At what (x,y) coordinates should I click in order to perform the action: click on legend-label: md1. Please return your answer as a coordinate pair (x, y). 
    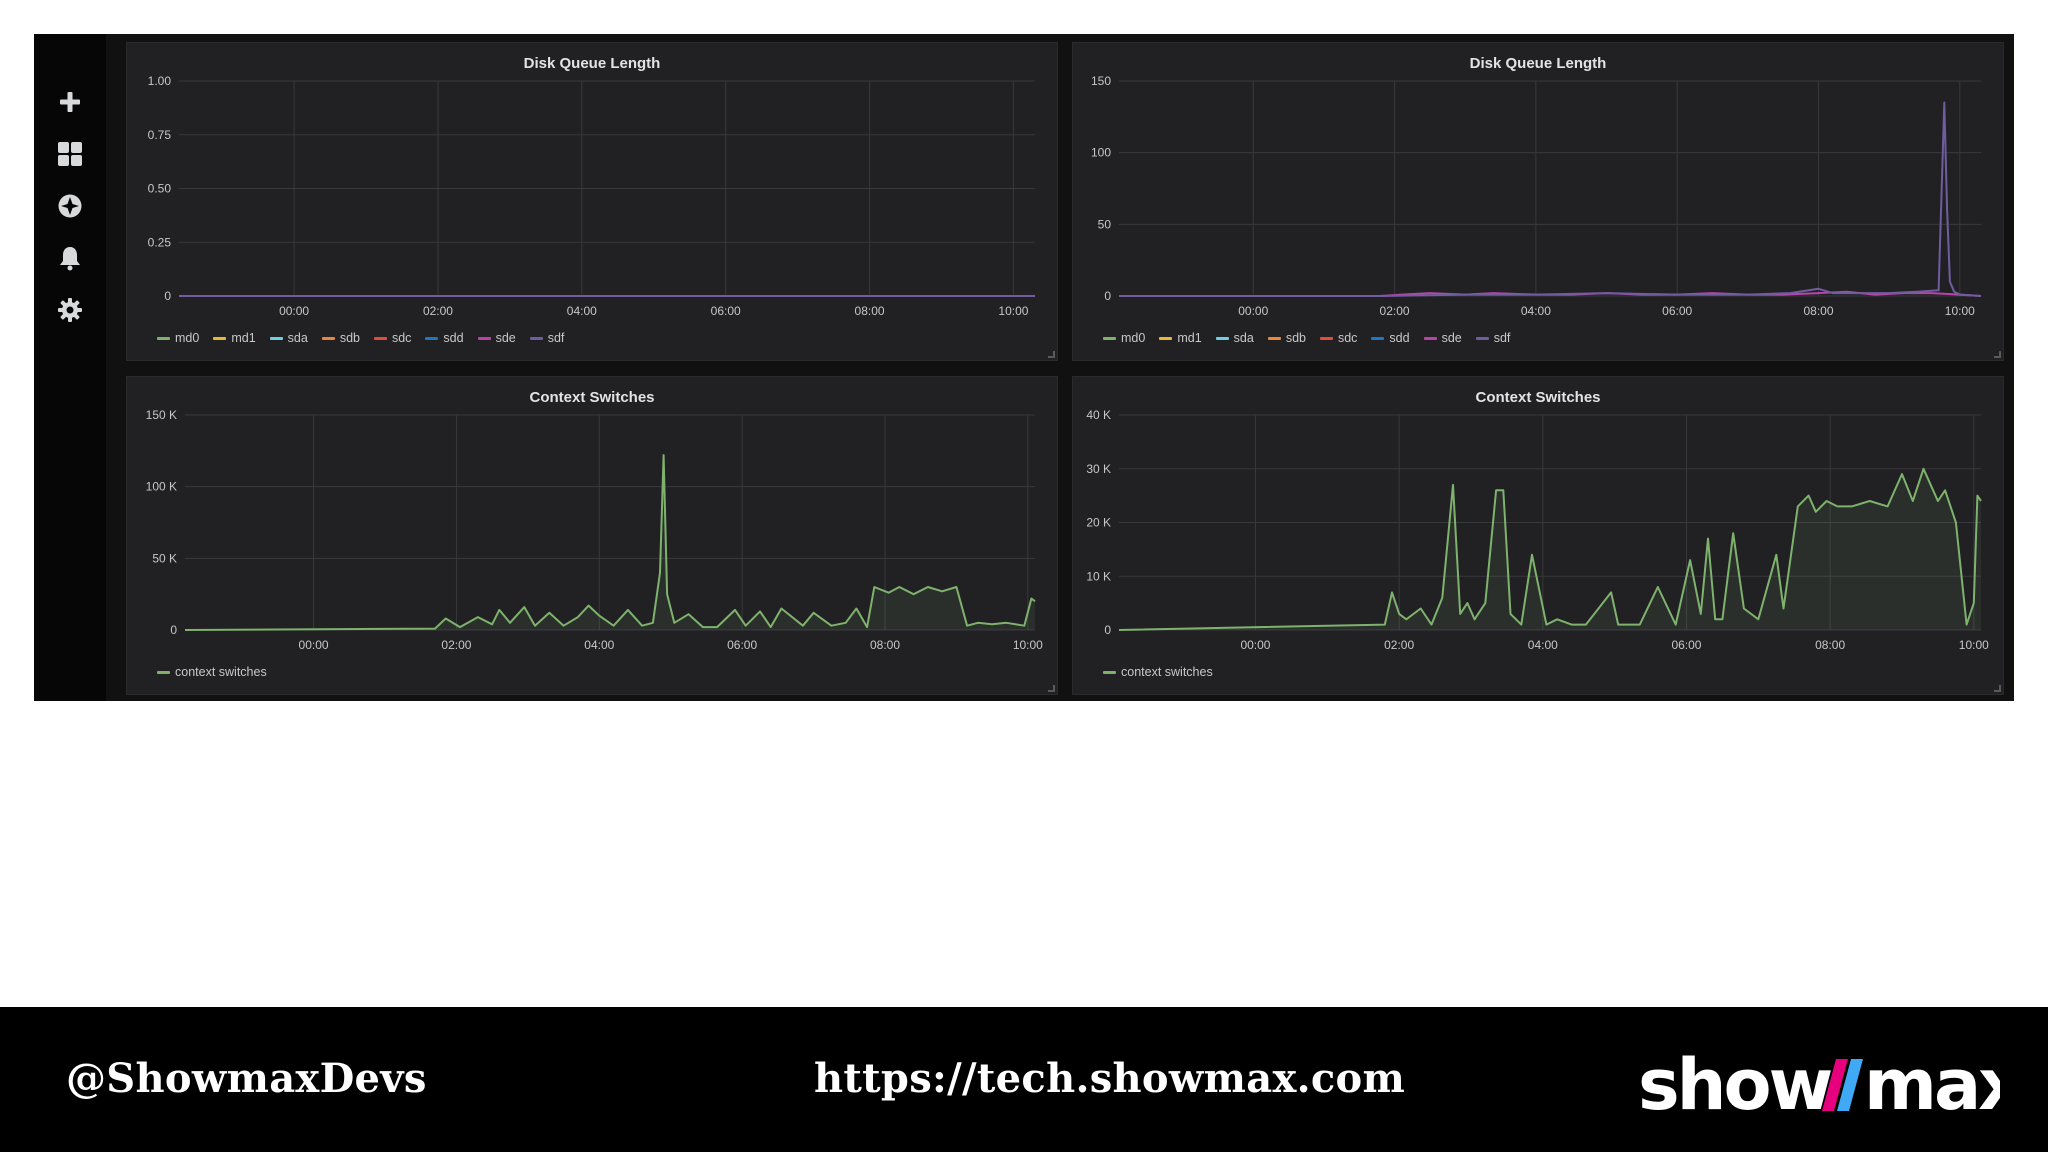
    Looking at the image, I should click on (243, 338).